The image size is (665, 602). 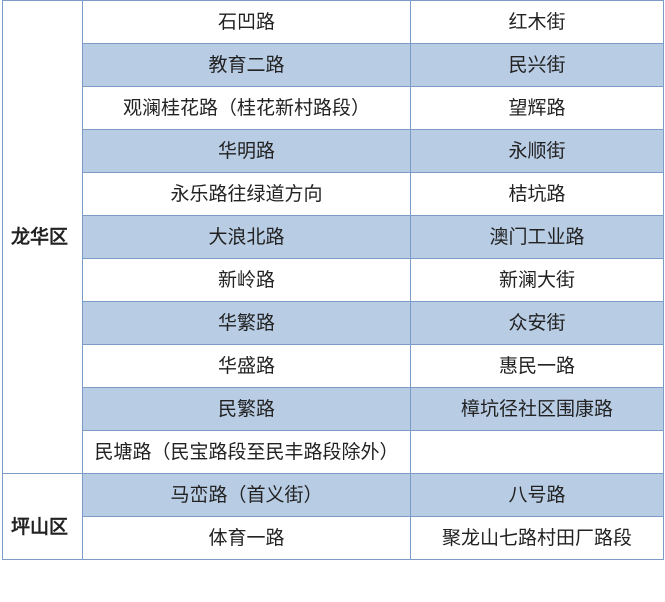 I want to click on road-name-right: 望辉路, so click(x=537, y=108).